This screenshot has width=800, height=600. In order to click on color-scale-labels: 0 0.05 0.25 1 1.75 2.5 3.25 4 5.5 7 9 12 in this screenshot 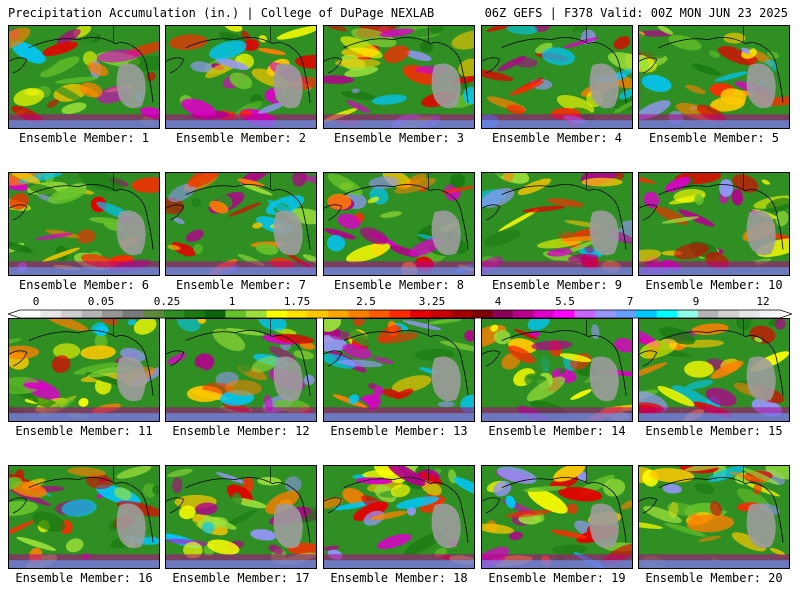, I will do `click(400, 303)`.